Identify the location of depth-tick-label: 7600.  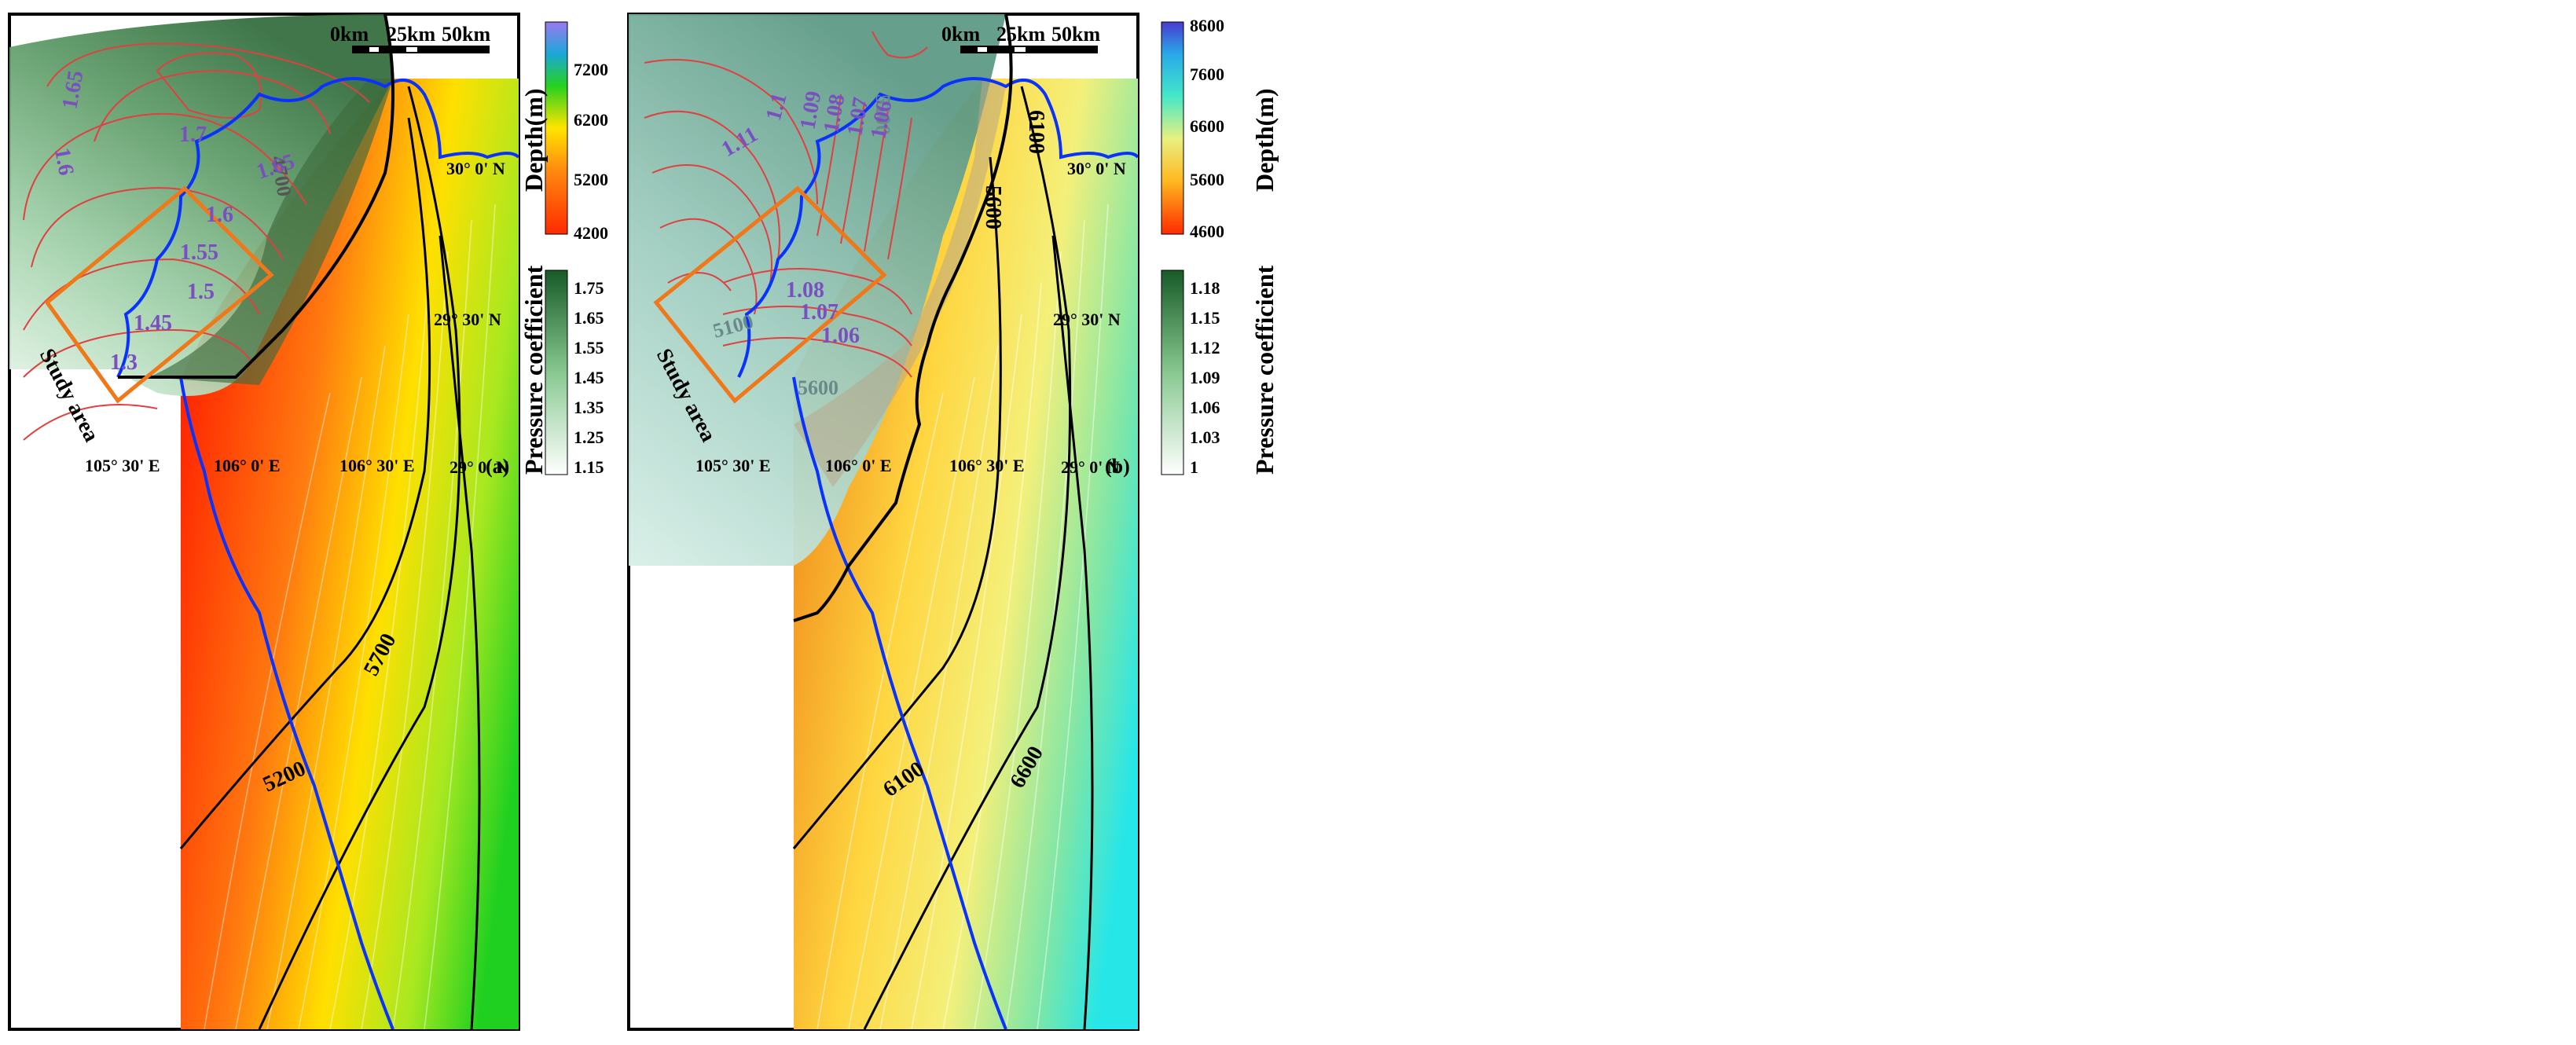
(1207, 74).